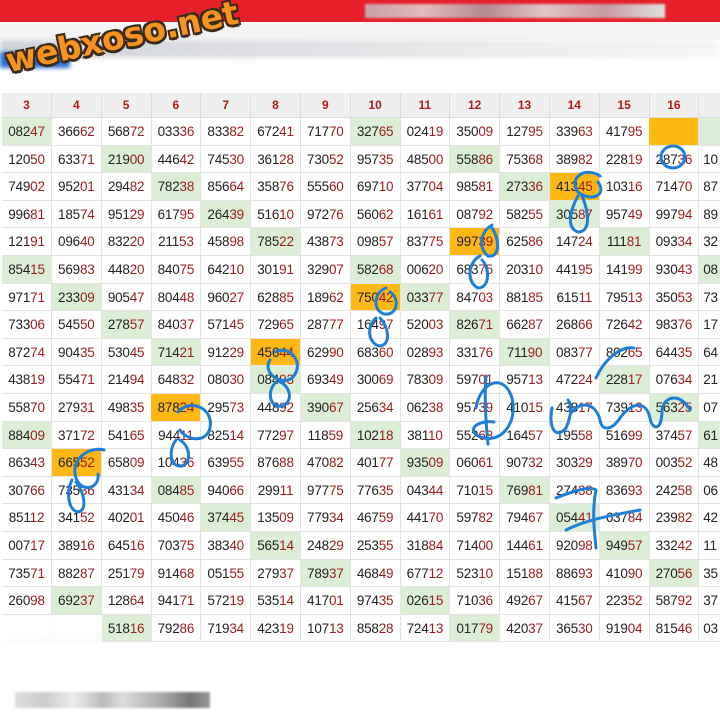 The image size is (720, 720). What do you see at coordinates (635, 131) in the screenshot?
I see `cell-tail-digits: 95` at bounding box center [635, 131].